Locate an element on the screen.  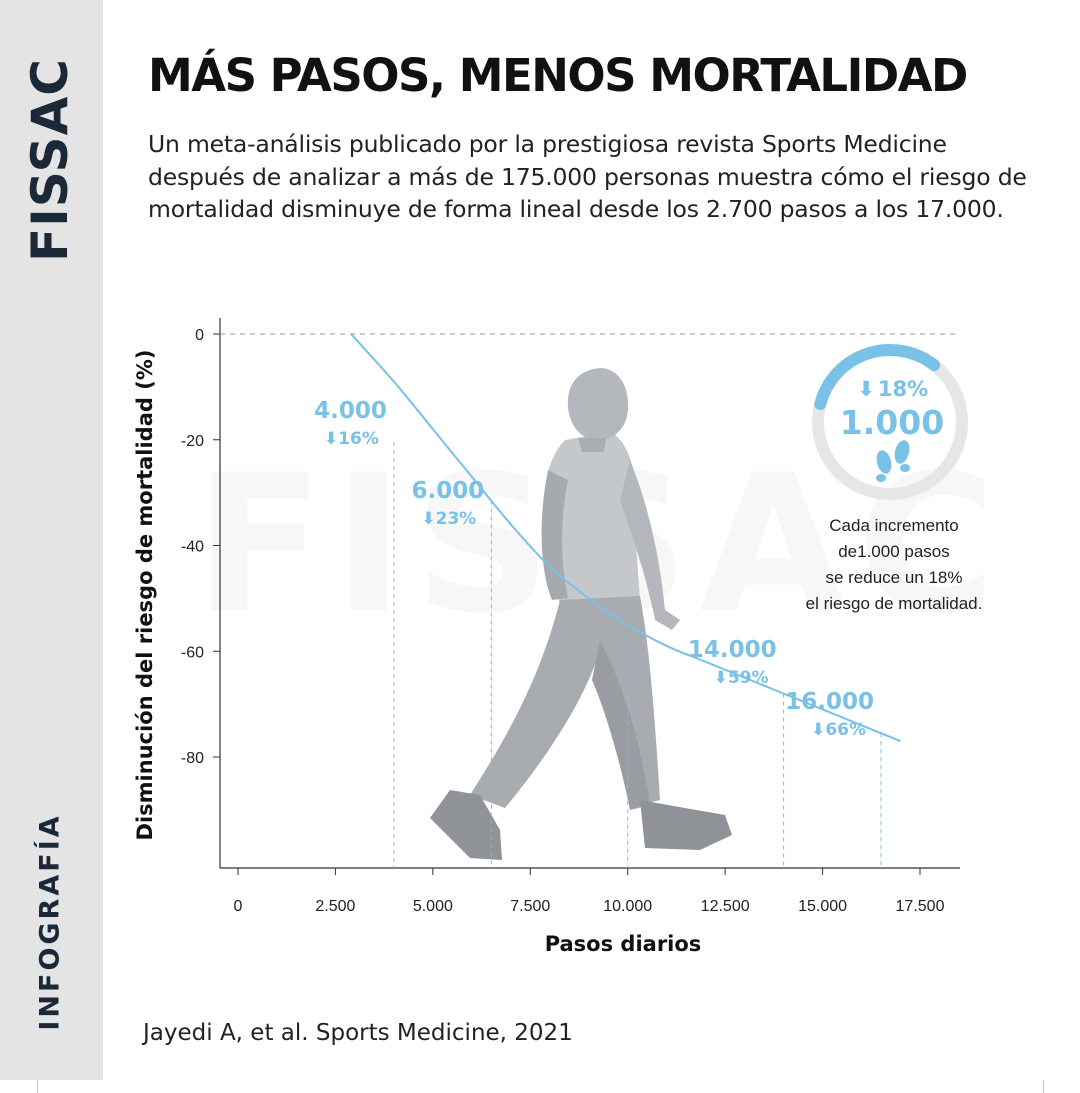
x-tick-label: 7.500 is located at coordinates (530, 906).